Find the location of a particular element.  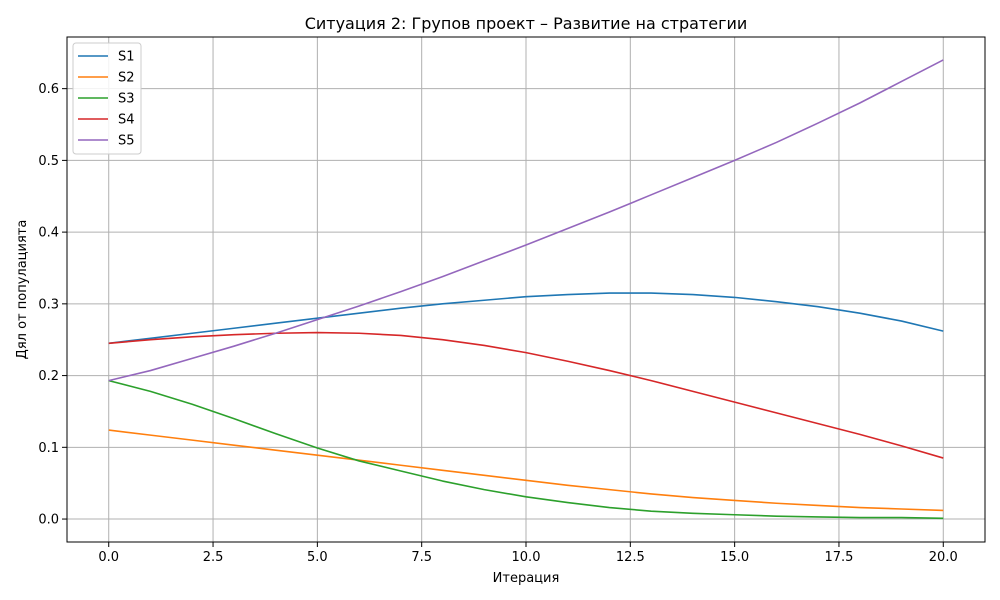

y-tick-label: 0.0 is located at coordinates (48, 520).